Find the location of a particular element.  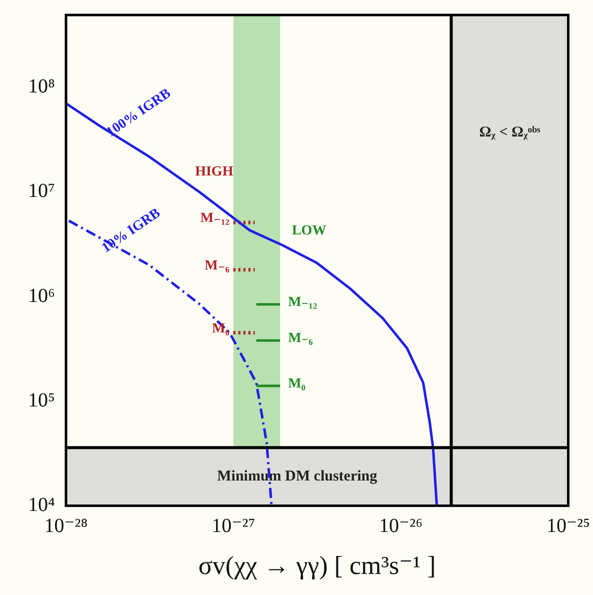

x-tick-label: 10⁻²⁶ is located at coordinates (401, 526).